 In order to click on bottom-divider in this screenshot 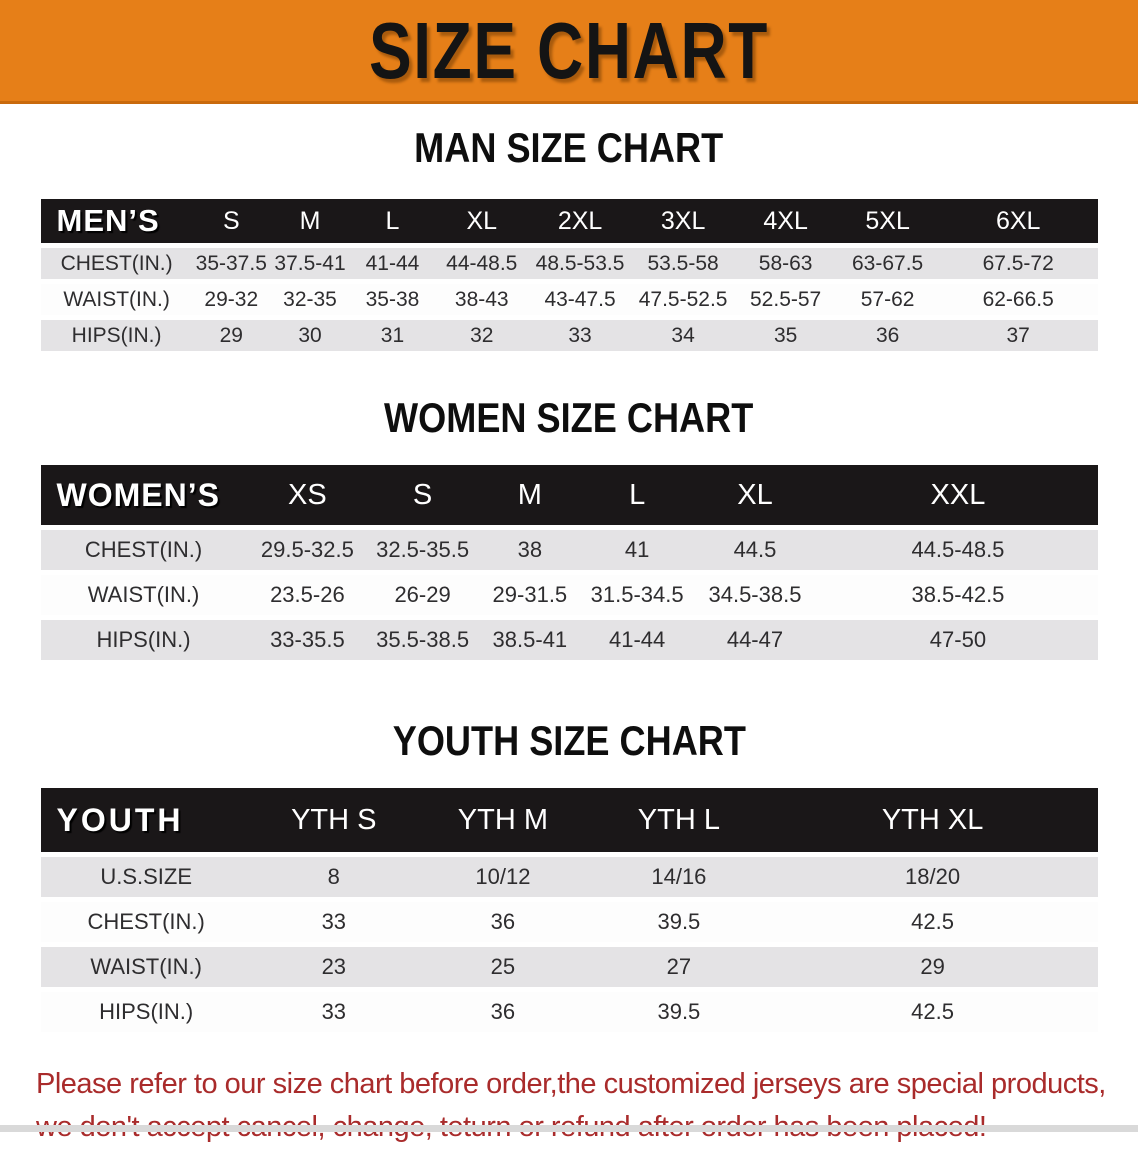, I will do `click(569, 1128)`.